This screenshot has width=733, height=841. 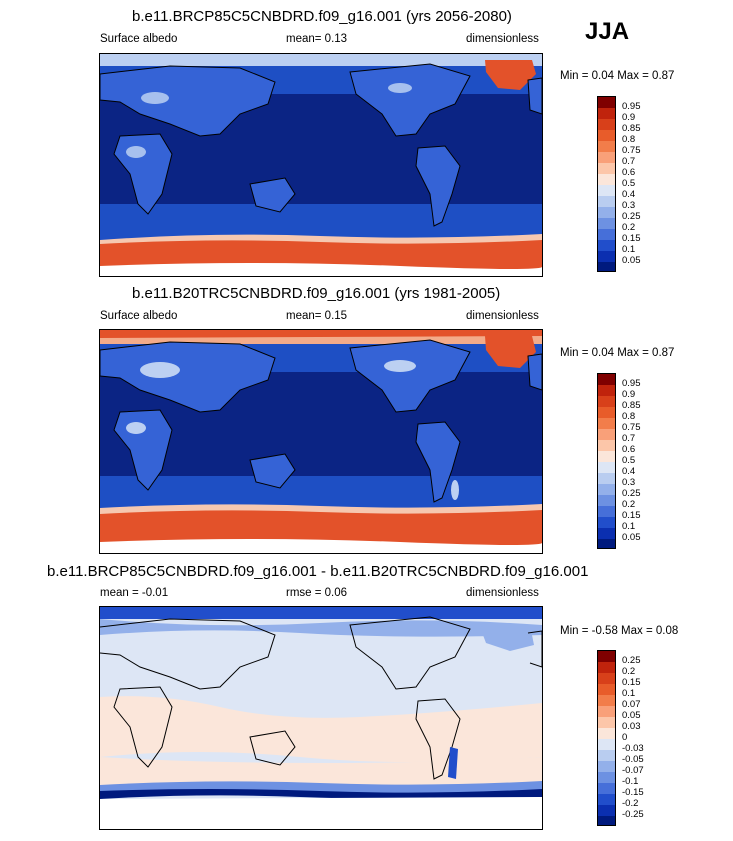 I want to click on panel2-colorbar, so click(x=606, y=461).